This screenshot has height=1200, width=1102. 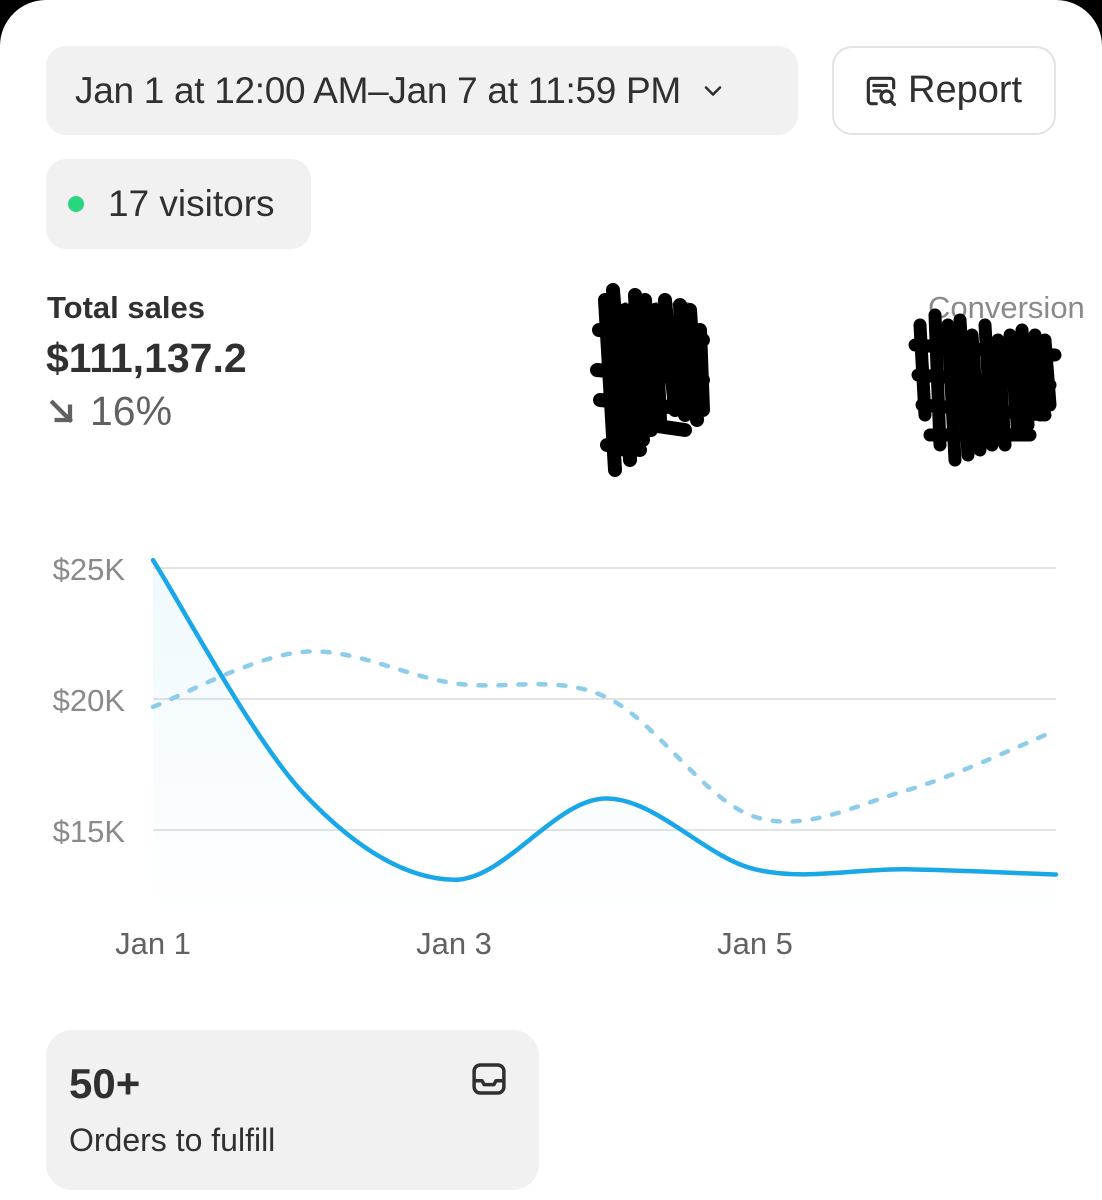 What do you see at coordinates (965, 90) in the screenshot?
I see `report-label: Report` at bounding box center [965, 90].